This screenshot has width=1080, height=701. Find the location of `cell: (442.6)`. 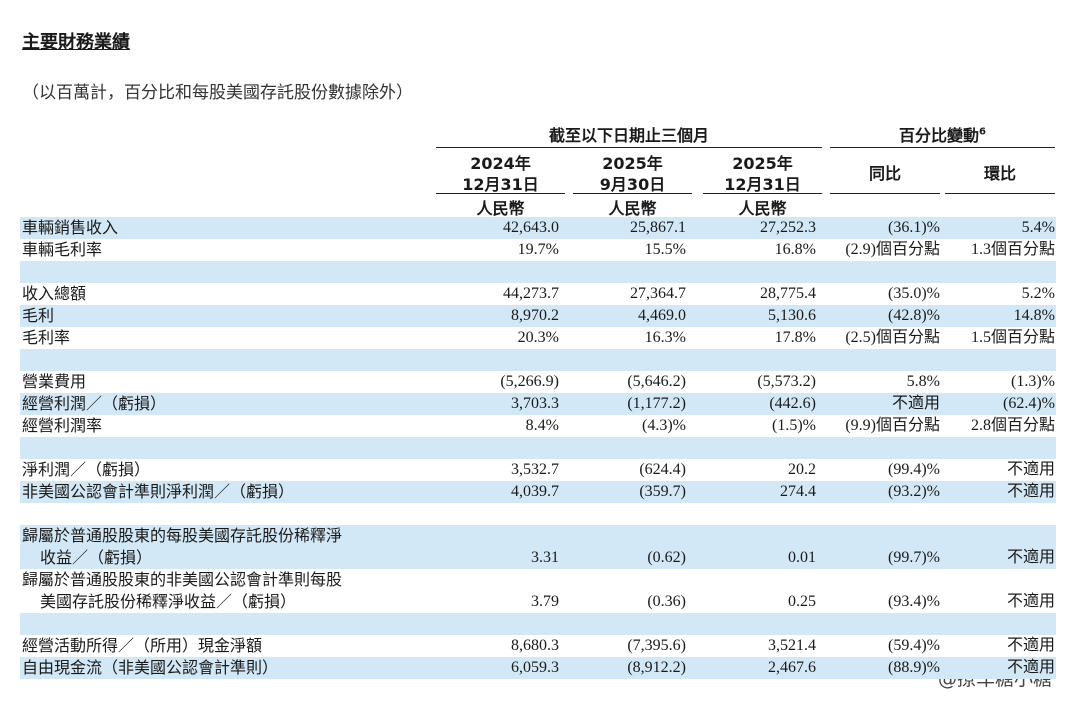

cell: (442.6) is located at coordinates (792, 403).